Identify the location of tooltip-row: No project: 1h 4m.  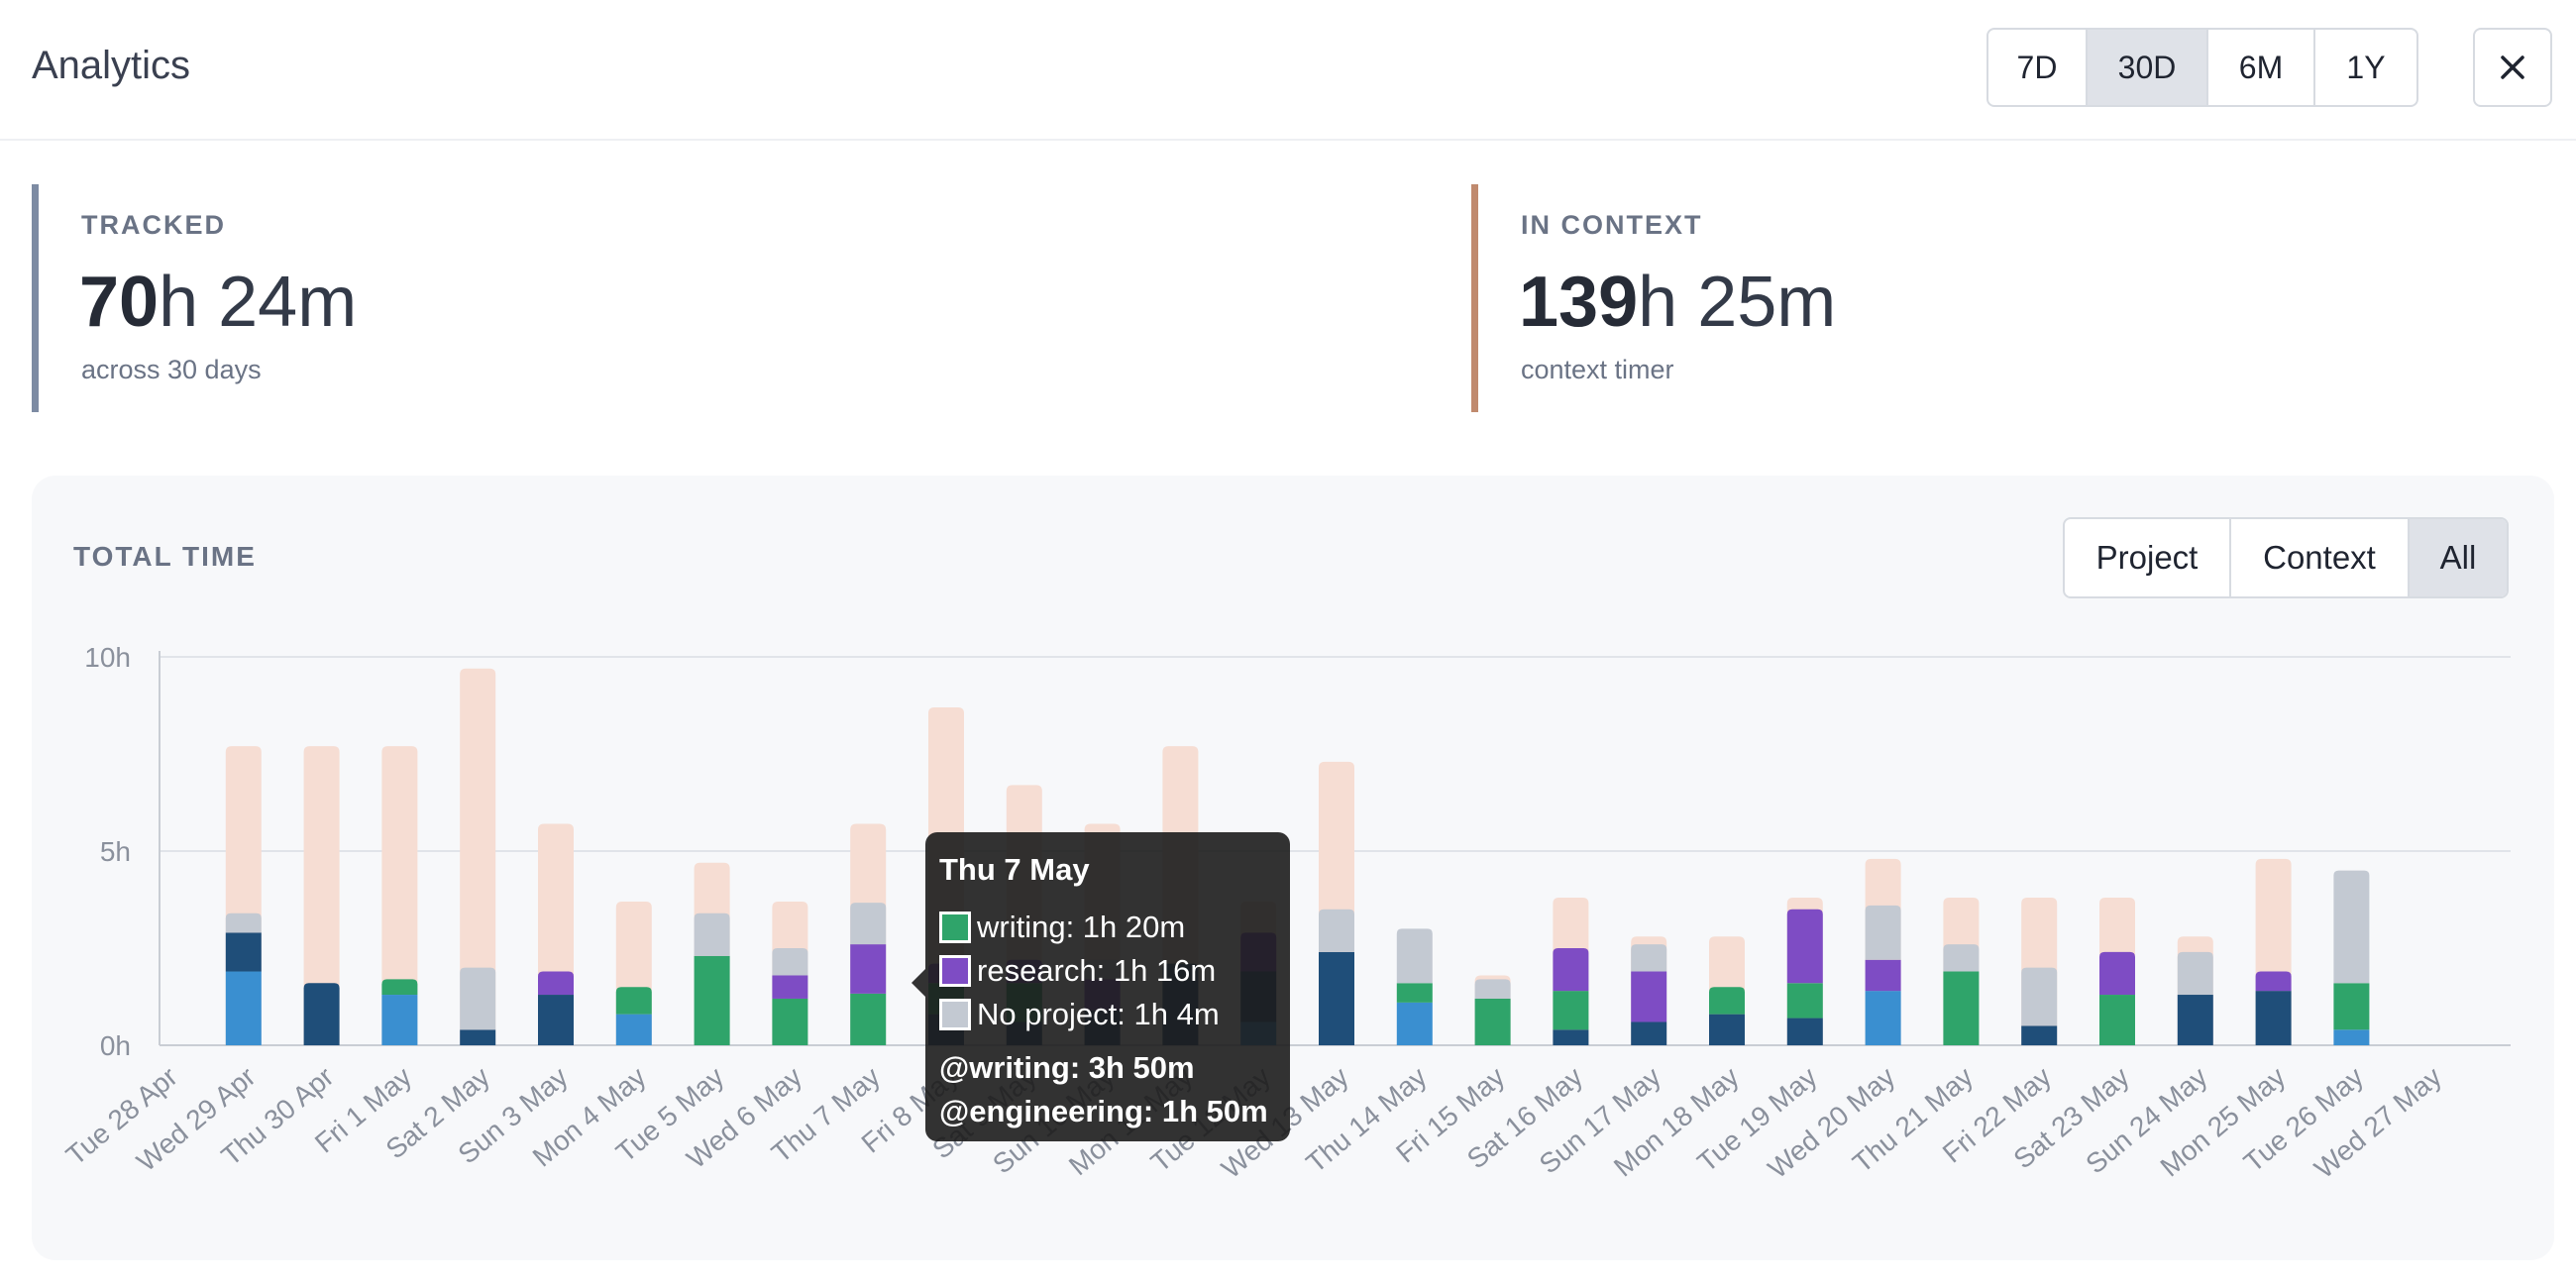
(1107, 1014).